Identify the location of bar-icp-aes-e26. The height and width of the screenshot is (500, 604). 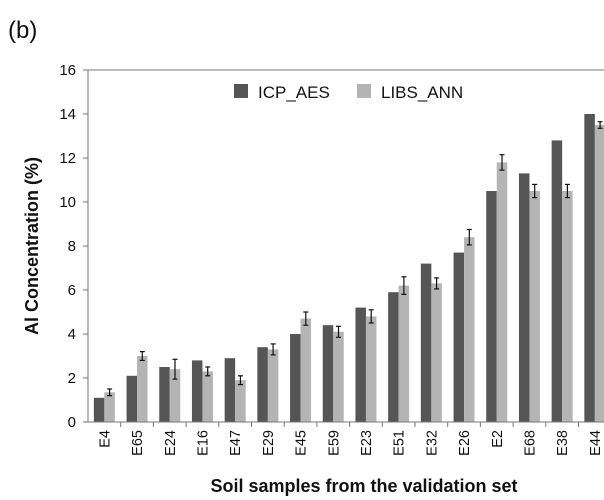
(459, 337).